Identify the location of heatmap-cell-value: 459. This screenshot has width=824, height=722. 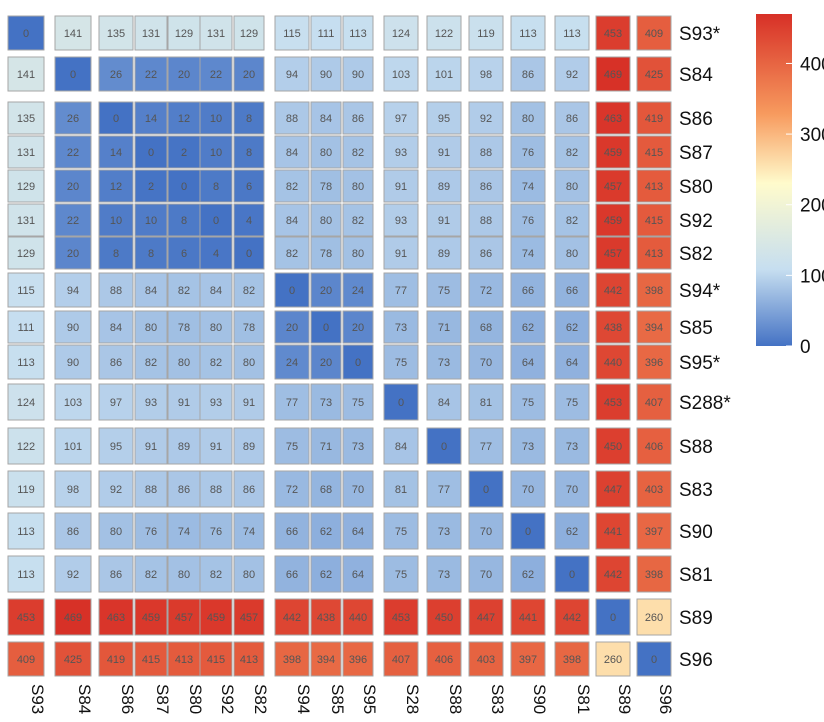
(613, 153).